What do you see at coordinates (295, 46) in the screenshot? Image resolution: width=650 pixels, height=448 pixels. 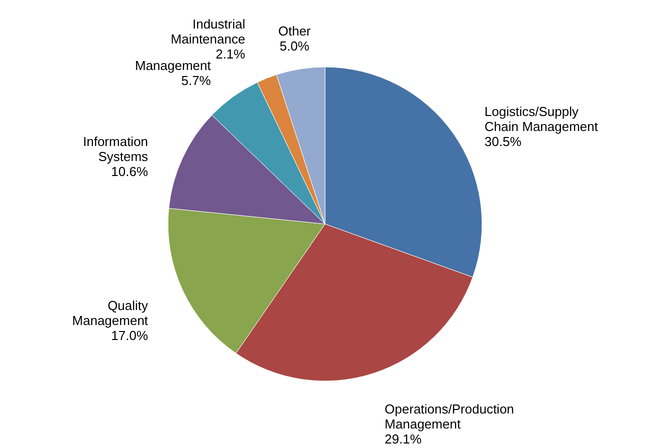 I see `data-label: 5.0%` at bounding box center [295, 46].